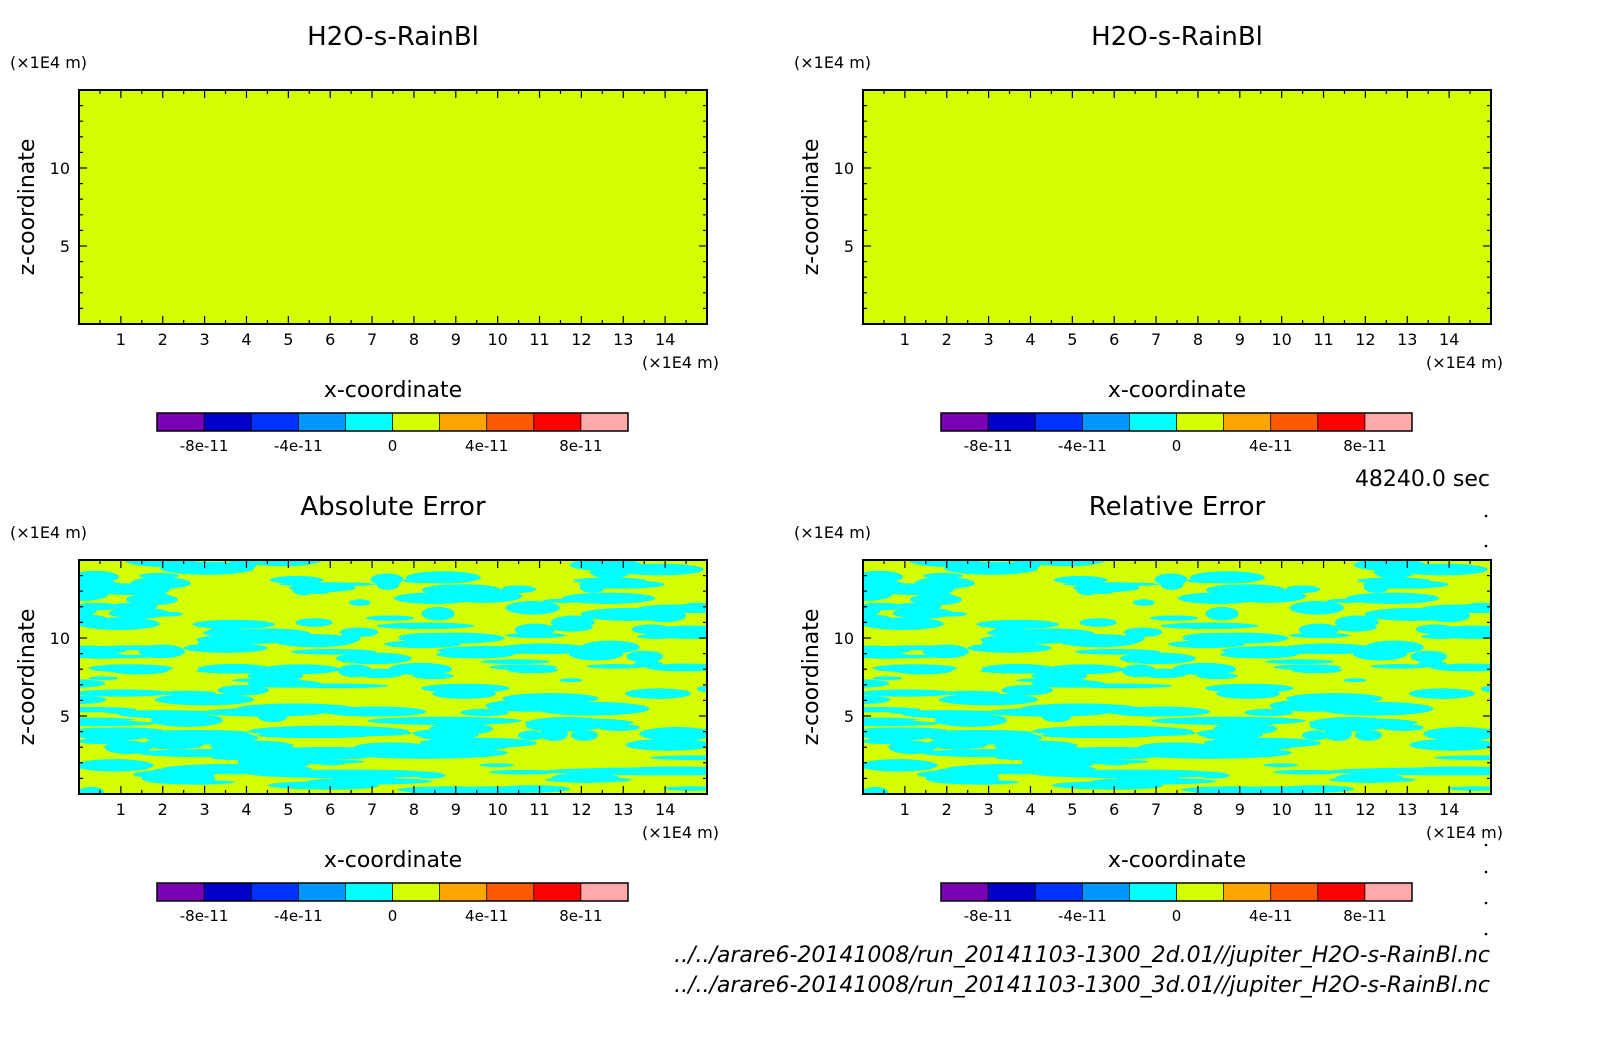  What do you see at coordinates (372, 339) in the screenshot?
I see `x-tick-label: 7` at bounding box center [372, 339].